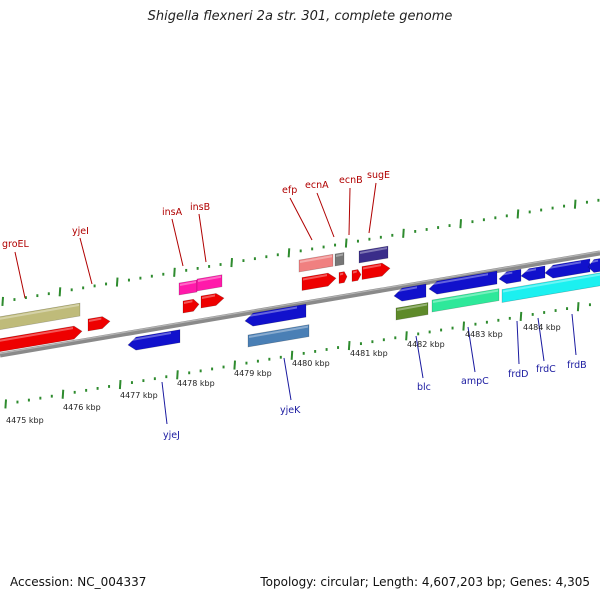 This screenshot has width=600, height=600. What do you see at coordinates (342, 274) in the screenshot?
I see `gene-ecnA-red-arrow-sheen` at bounding box center [342, 274].